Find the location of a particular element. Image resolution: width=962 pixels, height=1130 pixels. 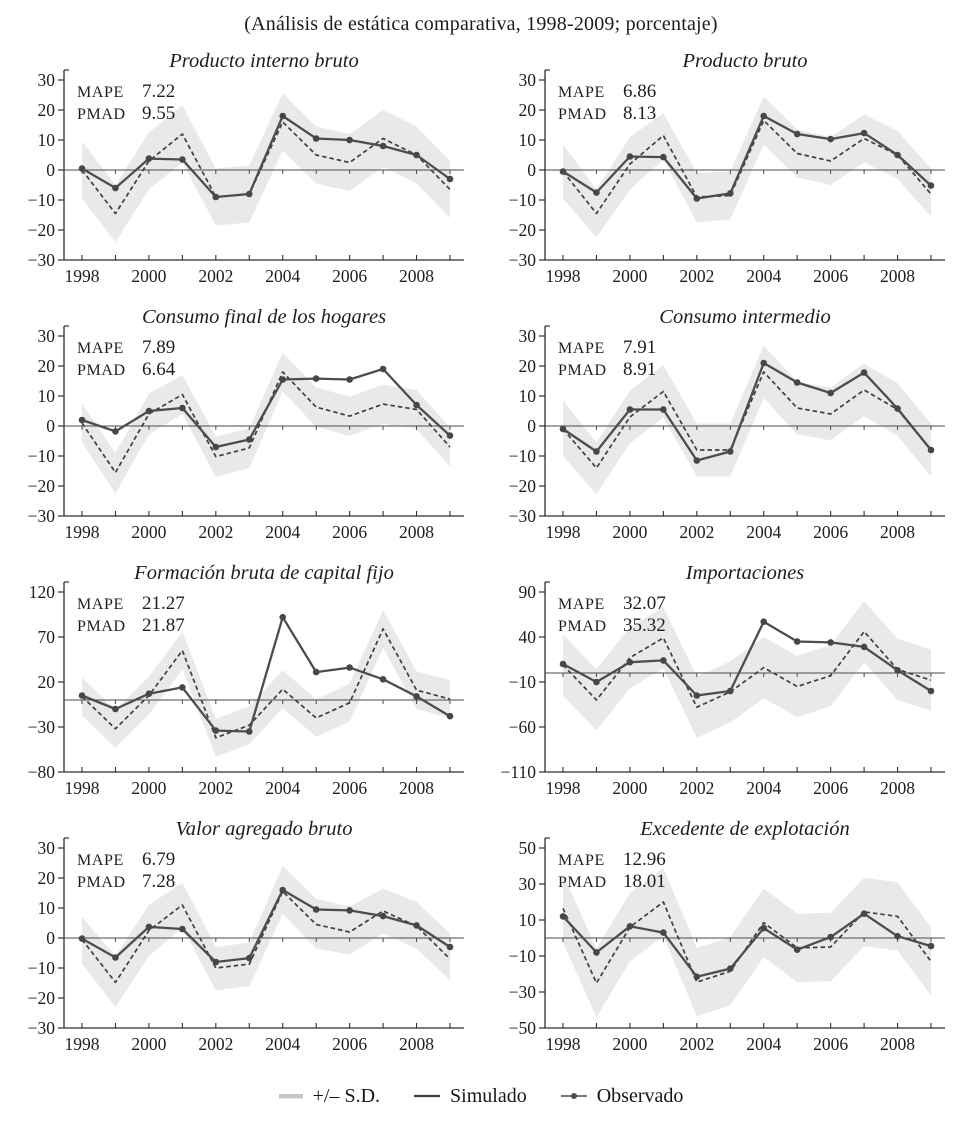

observado-marker-swatch is located at coordinates (573, 1096).